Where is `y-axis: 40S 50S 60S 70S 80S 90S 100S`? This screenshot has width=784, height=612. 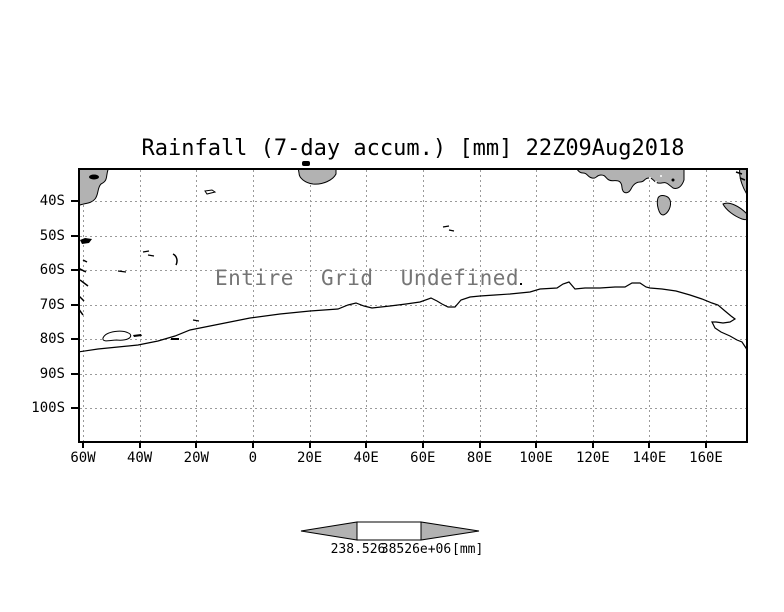
y-axis: 40S 50S 60S 70S 80S 90S 100S is located at coordinates (39, 305).